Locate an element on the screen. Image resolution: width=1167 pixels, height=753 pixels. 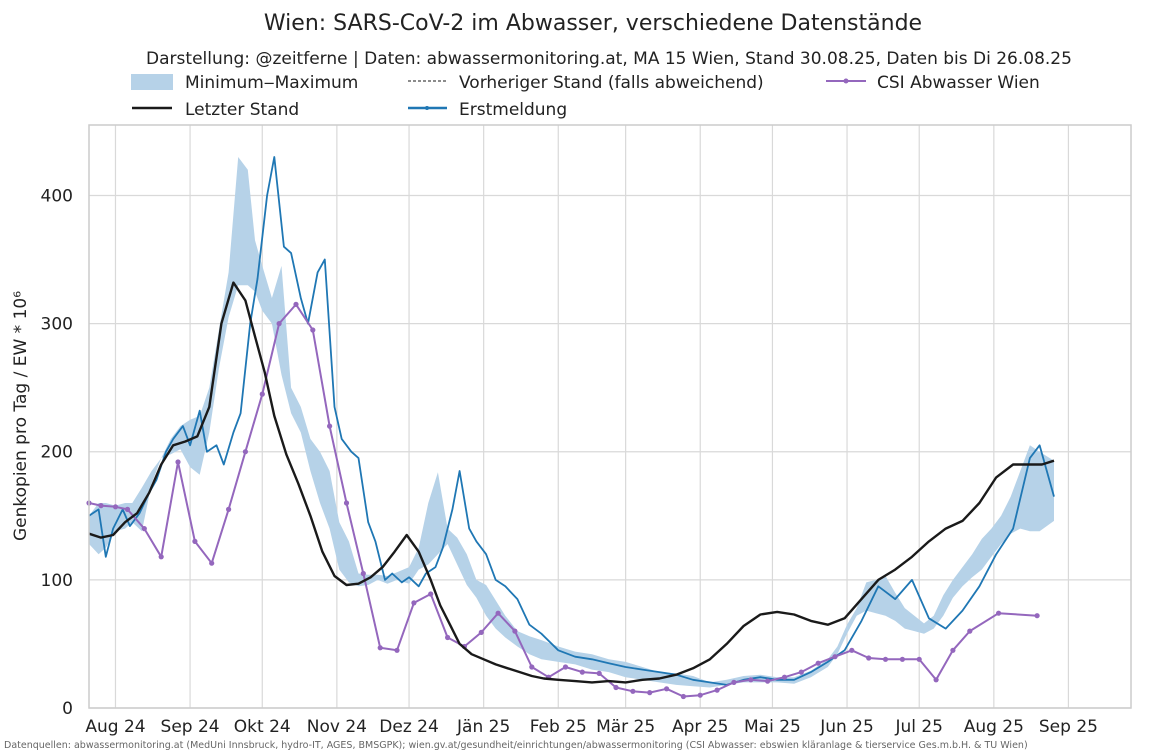
x-tick-label: Aug 24 is located at coordinates (115, 727).